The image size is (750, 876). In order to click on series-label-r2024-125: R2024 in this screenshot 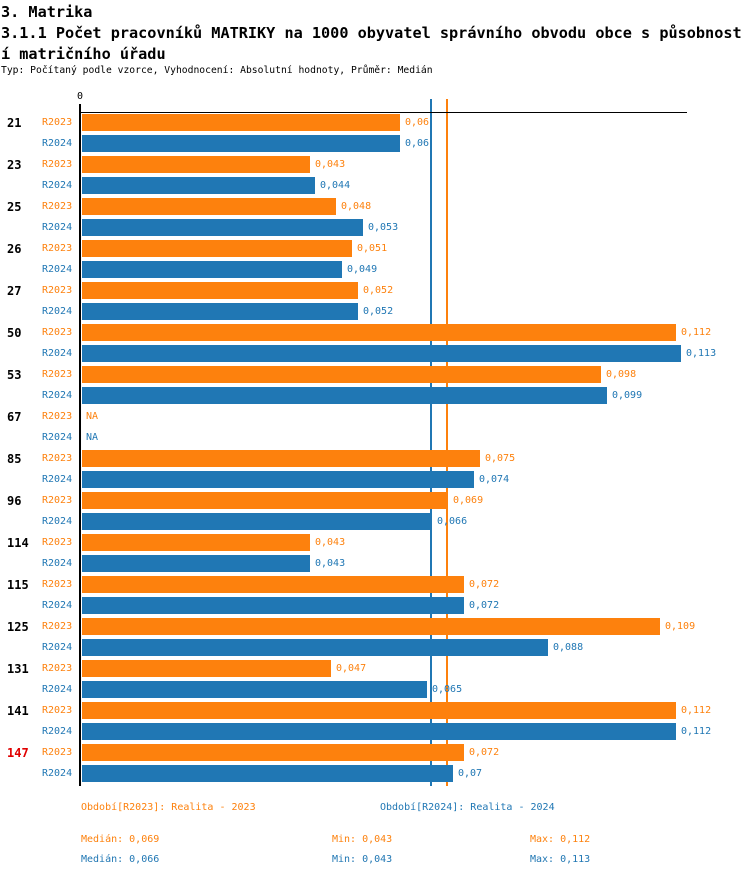, I will do `click(57, 647)`.